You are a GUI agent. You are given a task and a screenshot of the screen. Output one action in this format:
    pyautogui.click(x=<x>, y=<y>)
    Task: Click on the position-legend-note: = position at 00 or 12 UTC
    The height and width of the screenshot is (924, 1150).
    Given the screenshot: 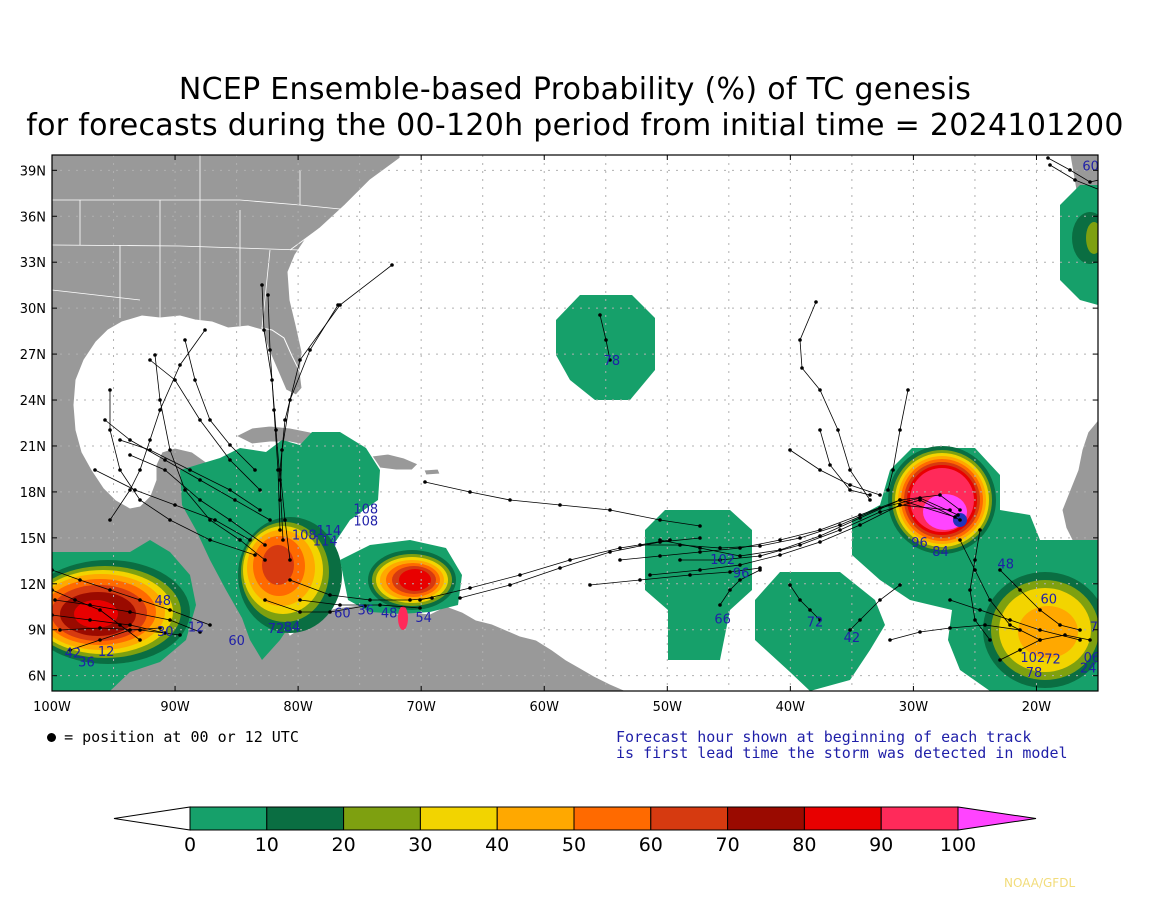 What is the action you would take?
    pyautogui.click(x=172, y=737)
    